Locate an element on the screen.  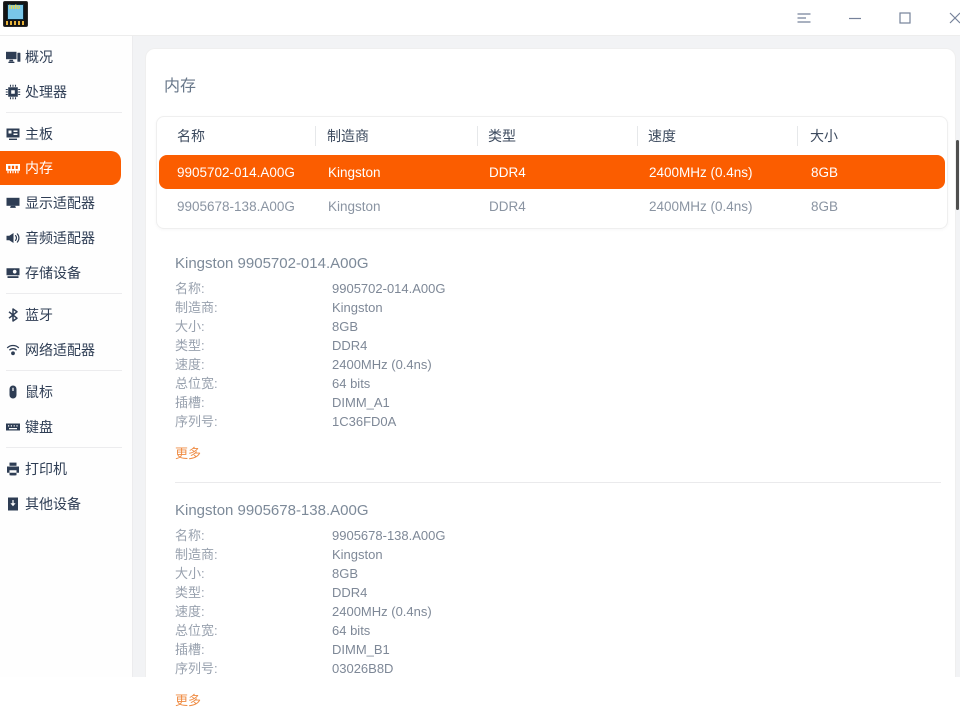
field-value: 1C36FD0A is located at coordinates (364, 421).